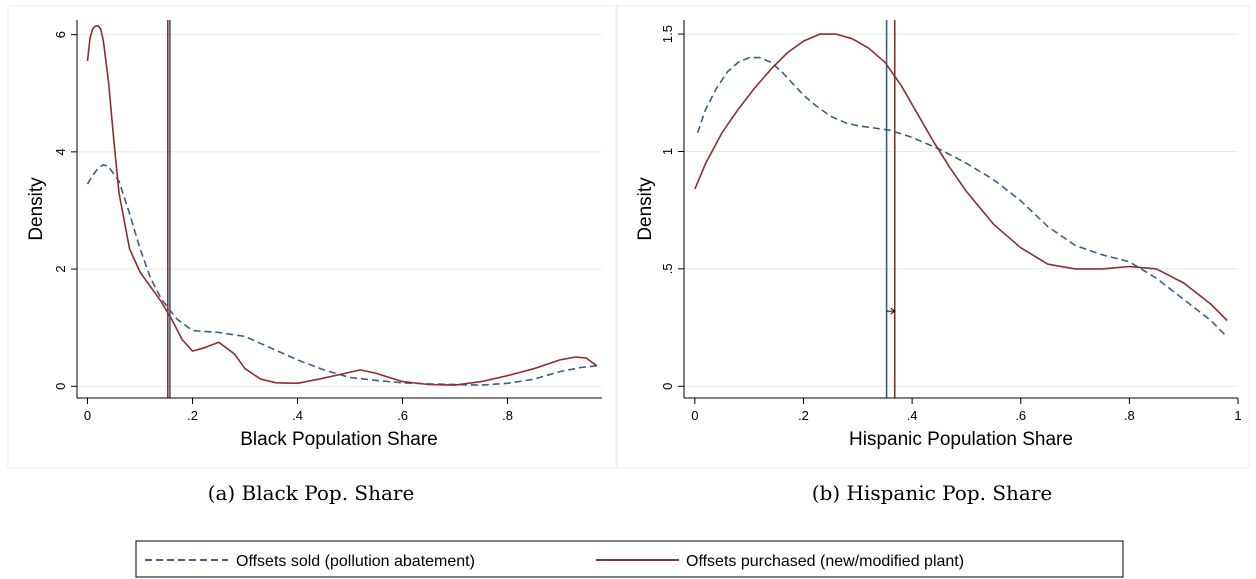 The width and height of the screenshot is (1256, 579). Describe the element at coordinates (355, 561) in the screenshot. I see `legend-label-offsets-sold: Offsets sold (pollution abatement)` at that location.